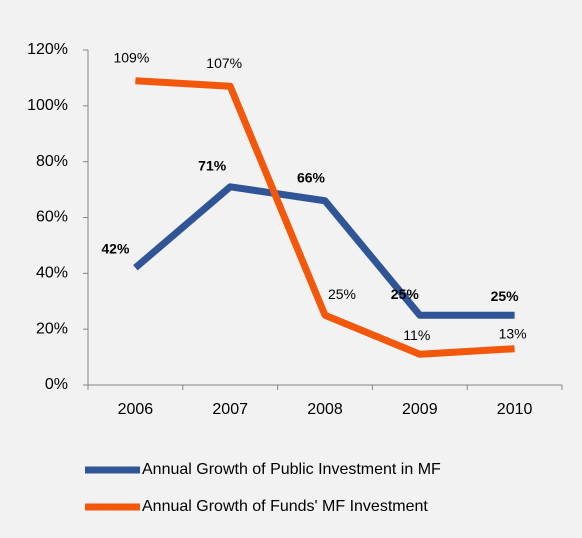 This screenshot has height=538, width=582. I want to click on data-label: 107%, so click(224, 63).